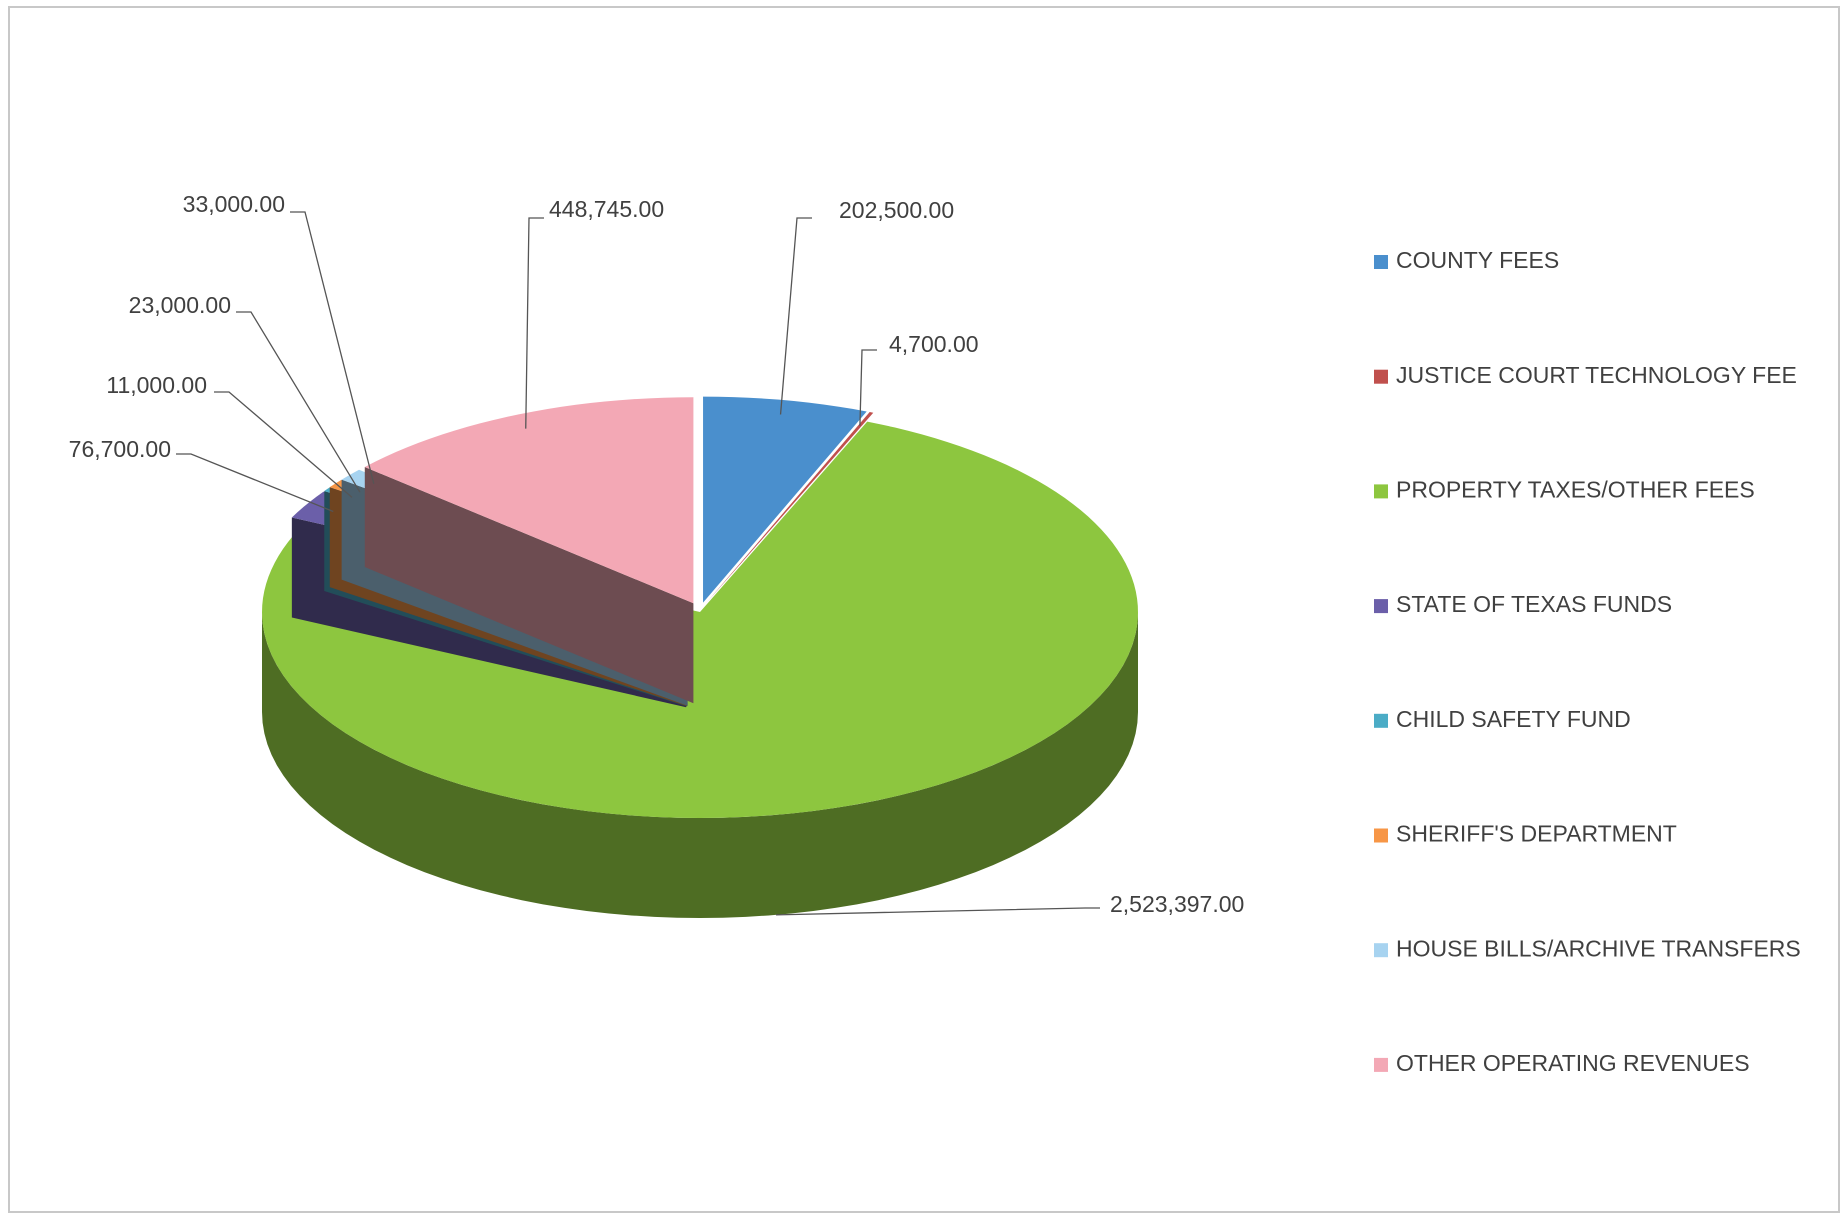 The image size is (1846, 1215). What do you see at coordinates (896, 210) in the screenshot?
I see `data-label: 202,500.00` at bounding box center [896, 210].